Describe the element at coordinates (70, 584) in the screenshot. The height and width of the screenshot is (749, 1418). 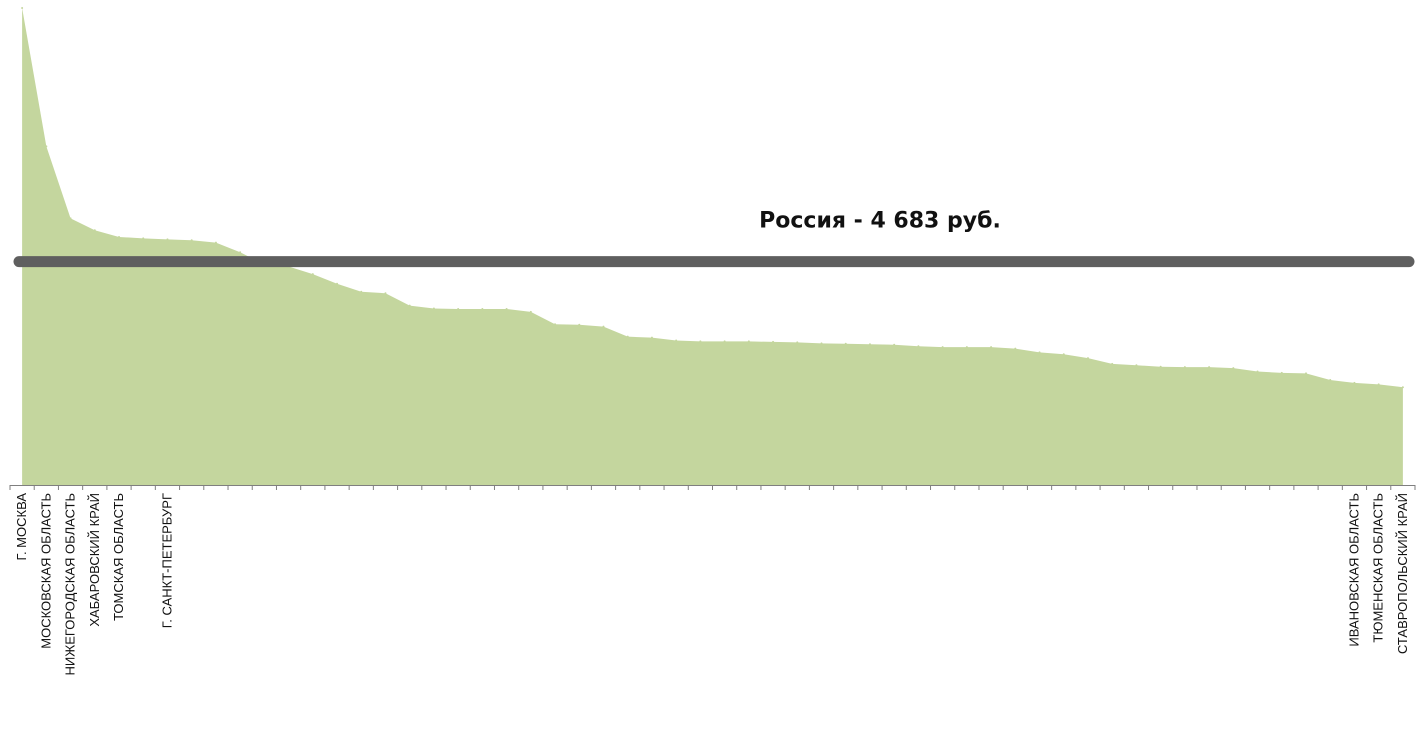
I see `x-tick-label: НИЖЕГОРОДСКАЯ ОБЛАСТЬ` at that location.